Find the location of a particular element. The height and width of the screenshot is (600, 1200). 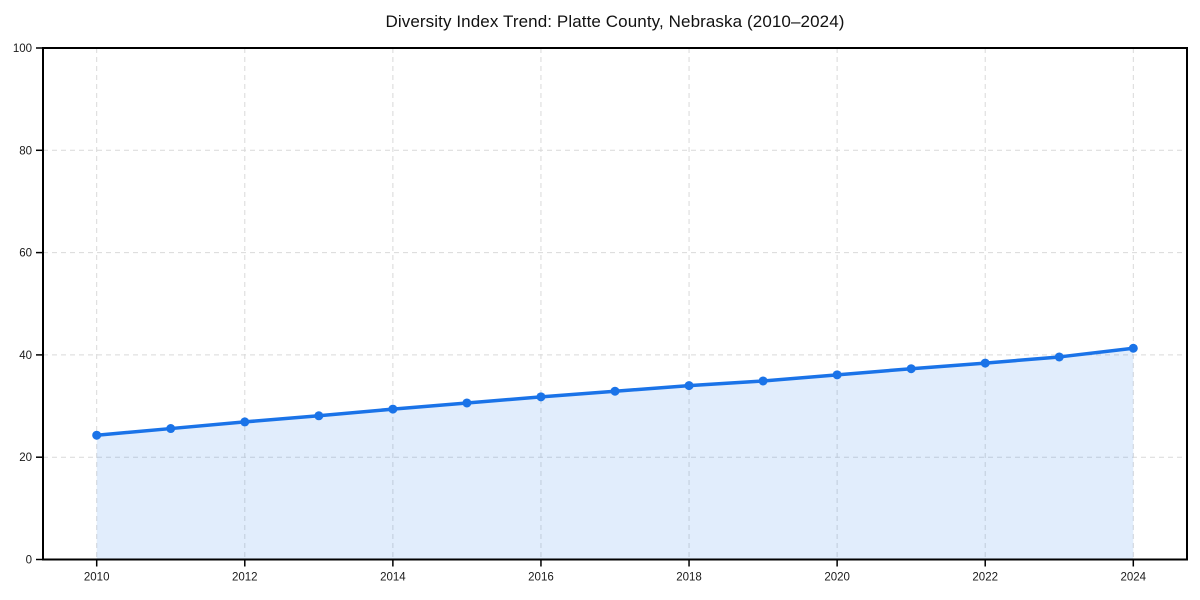

x-tick-label: 2018 is located at coordinates (689, 578).